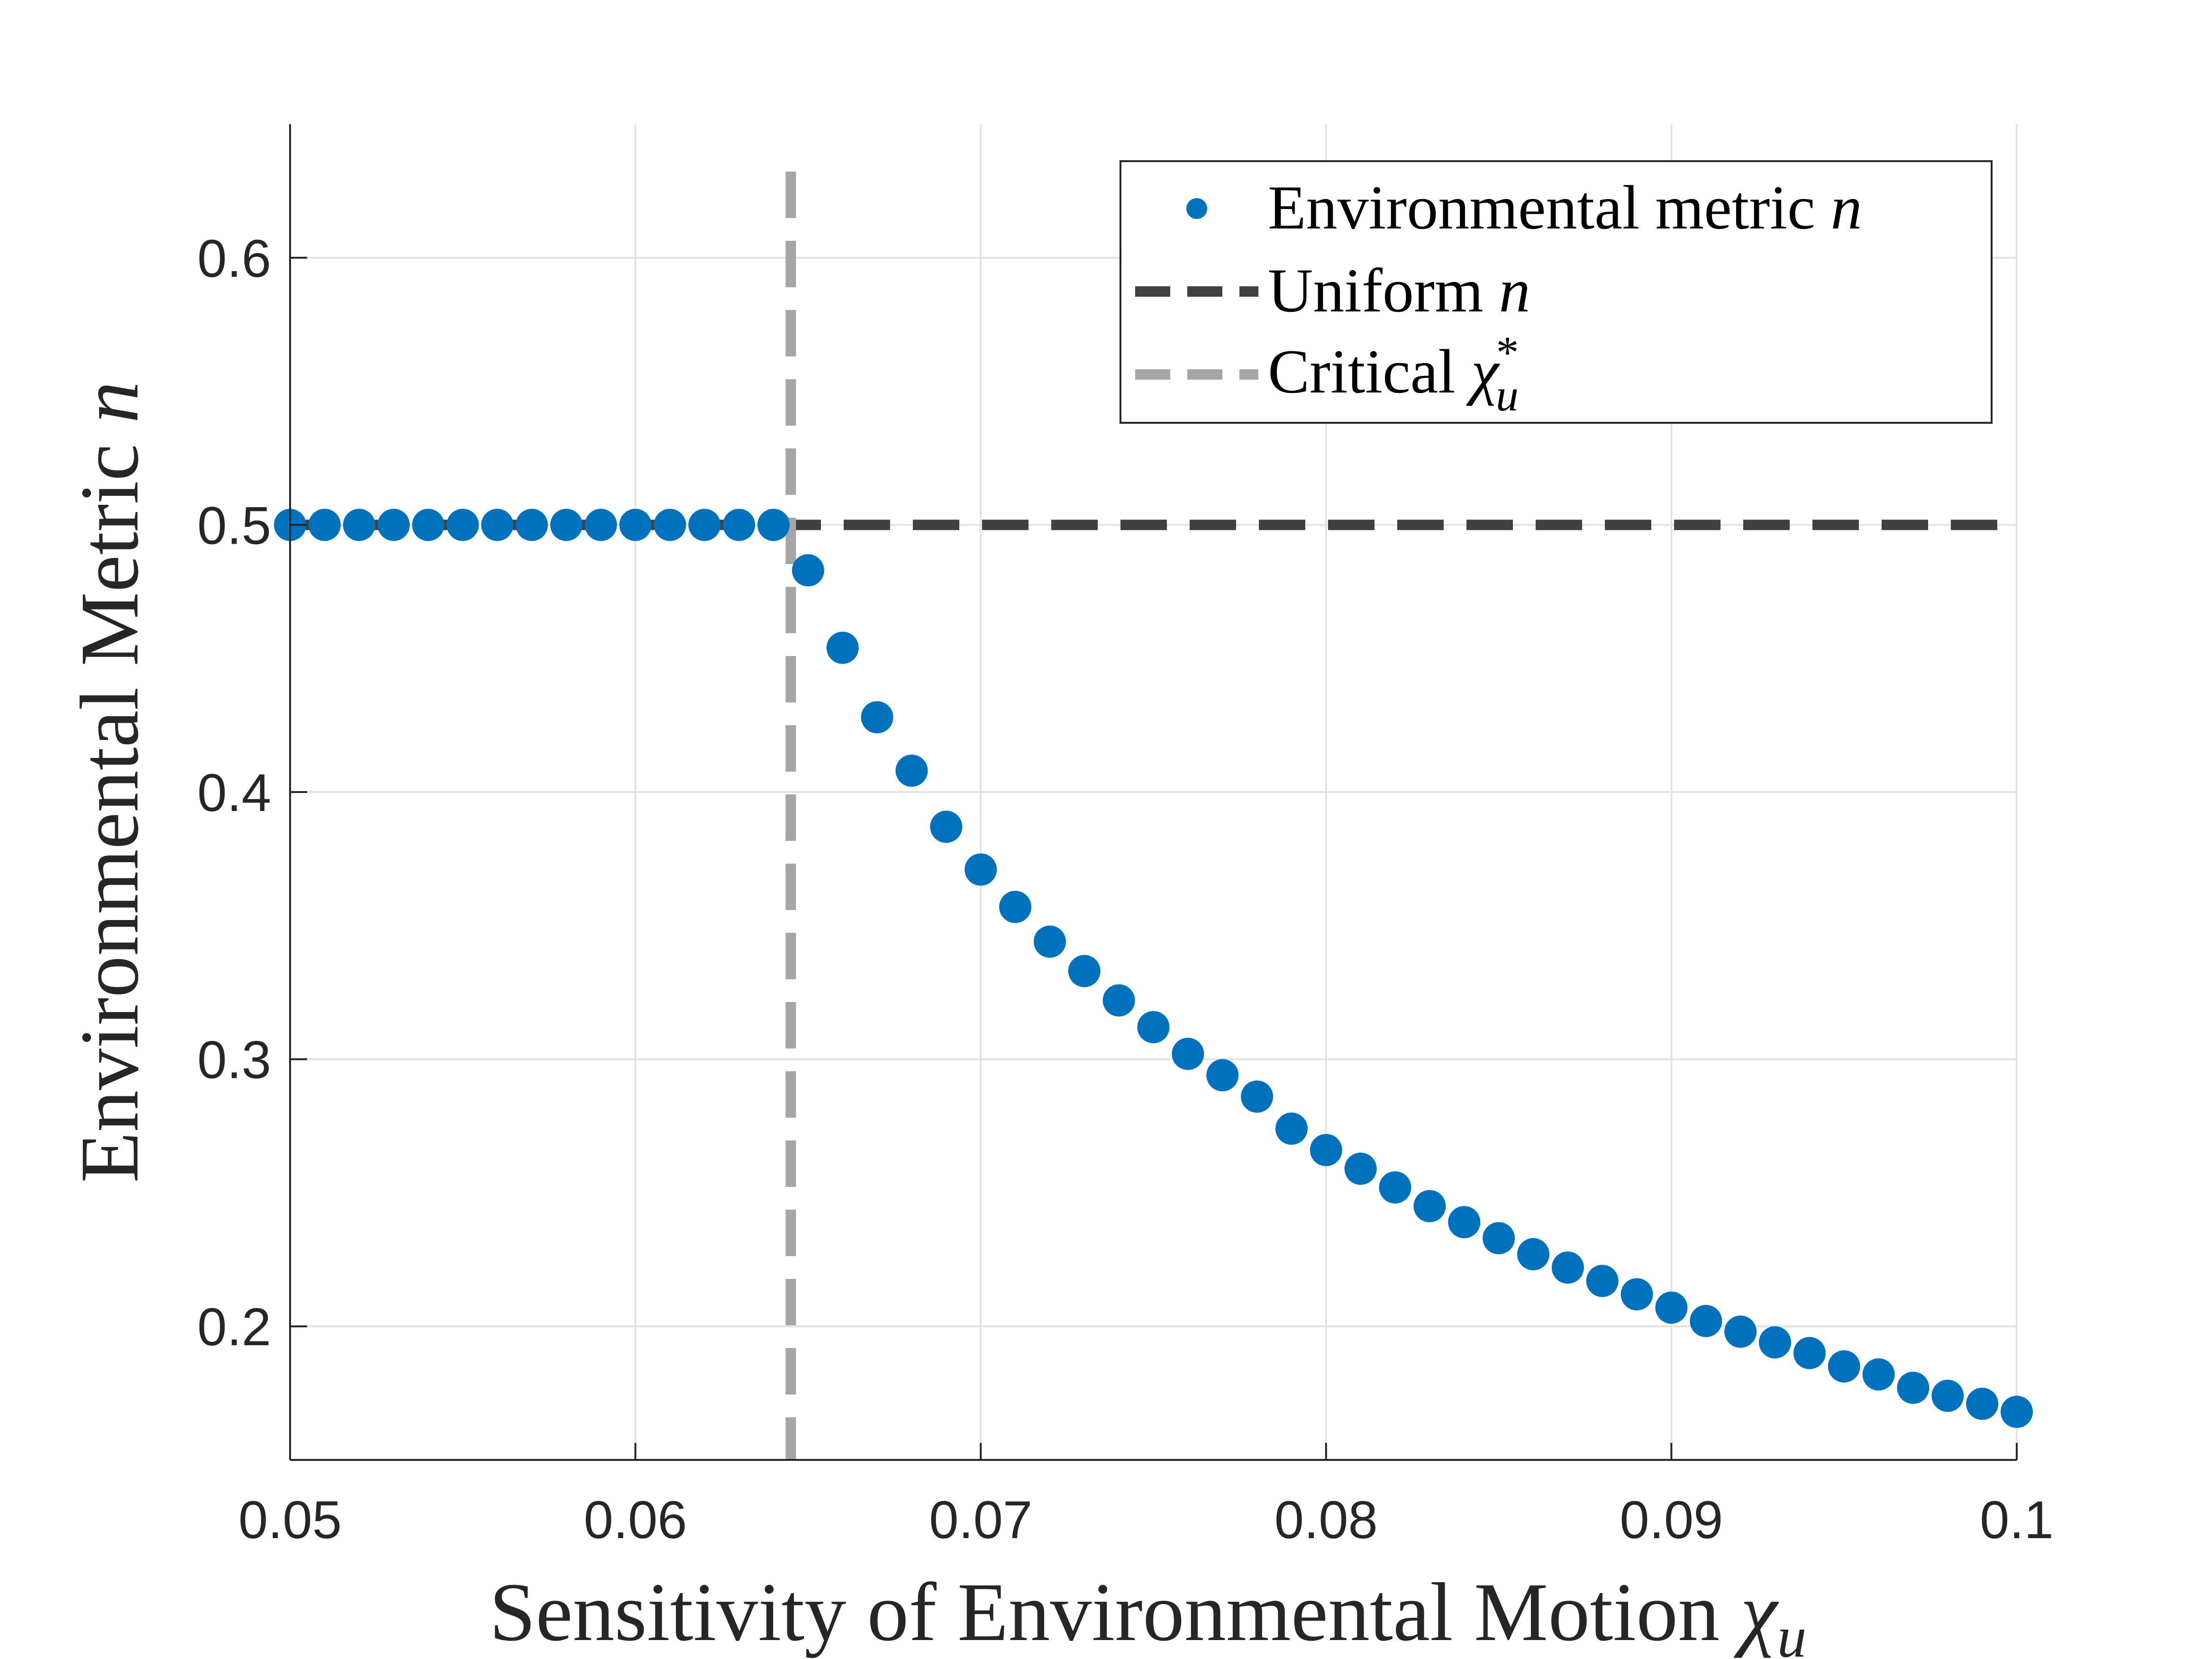  I want to click on y-tick-label: 0.5, so click(234, 525).